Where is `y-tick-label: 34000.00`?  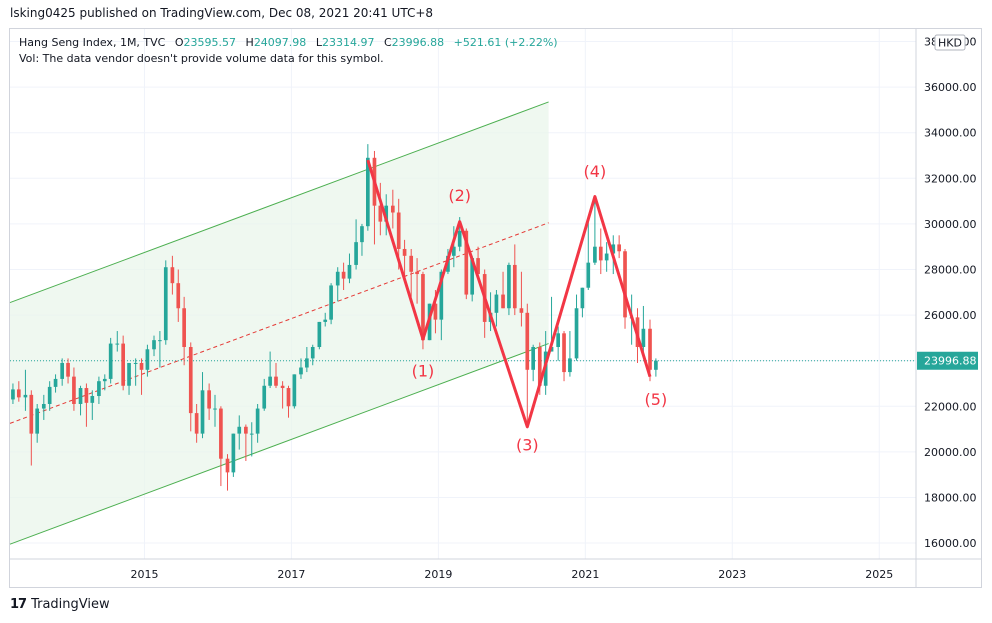
y-tick-label: 34000.00 is located at coordinates (950, 133).